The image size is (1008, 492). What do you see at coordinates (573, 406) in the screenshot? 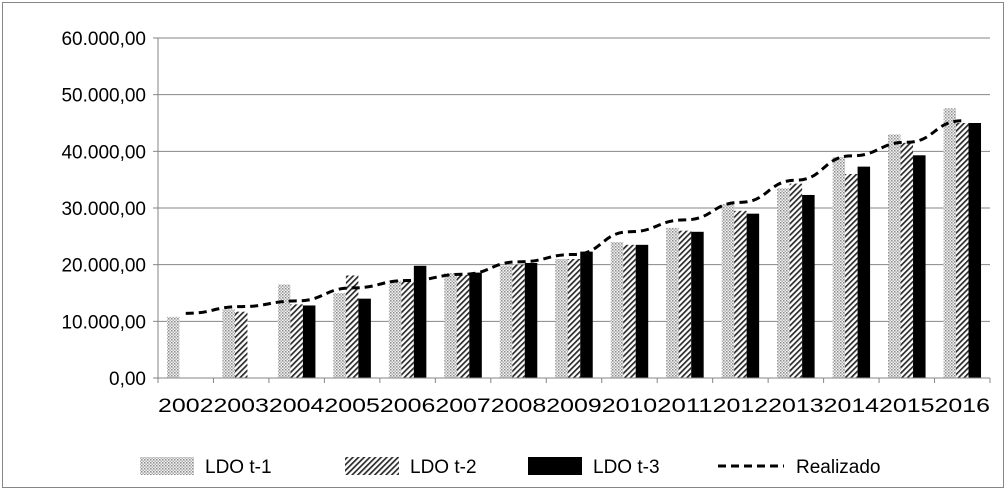
I see `x-tick-label: 2009` at bounding box center [573, 406].